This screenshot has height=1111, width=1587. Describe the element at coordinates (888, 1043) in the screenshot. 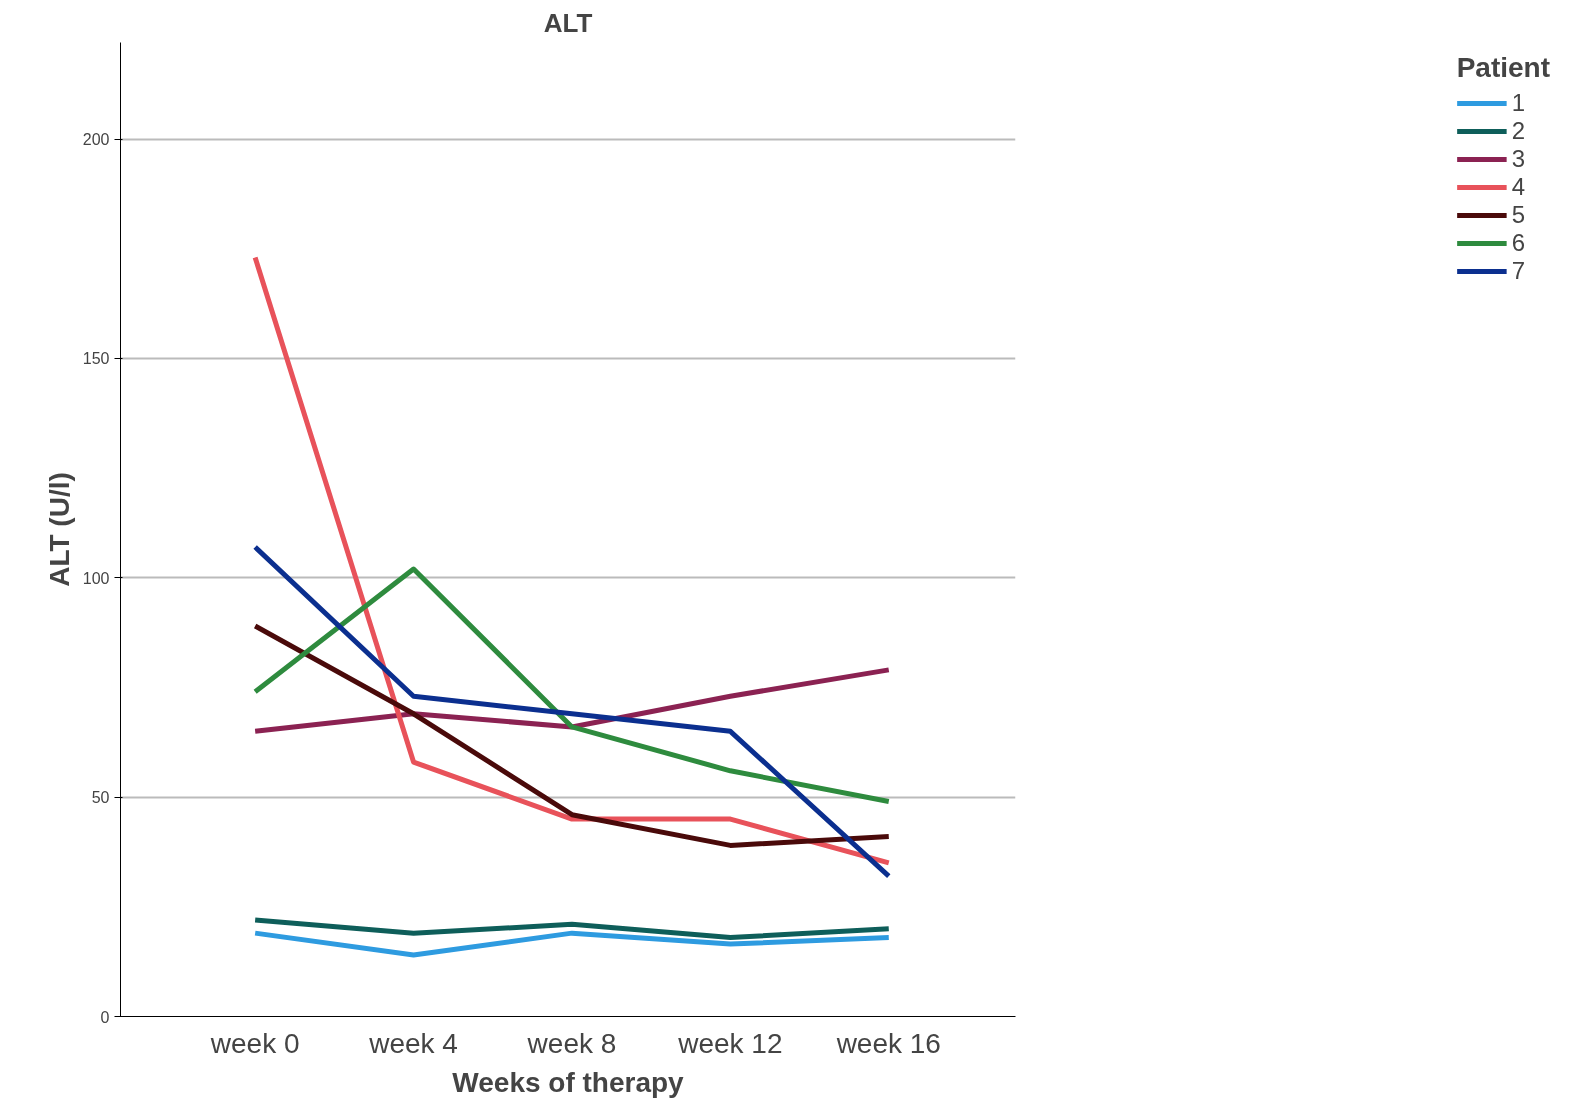

I see `x-tick-label: week 16` at that location.